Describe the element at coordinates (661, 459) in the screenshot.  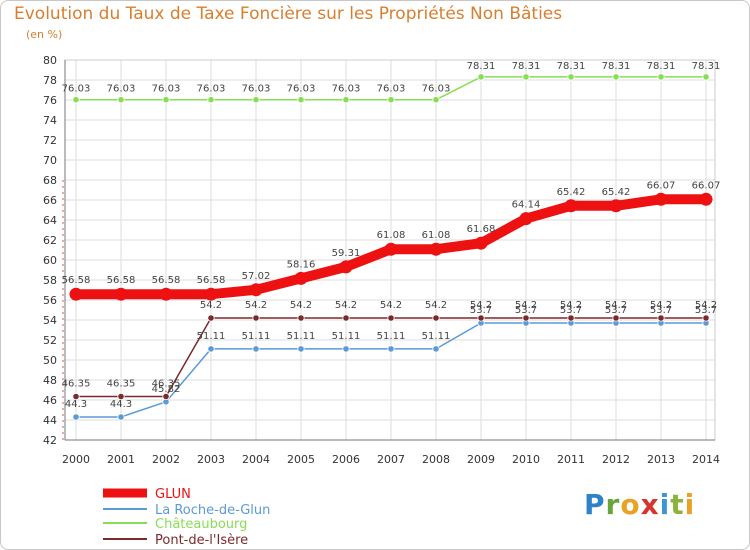
I see `x-tick-label: 2013` at that location.